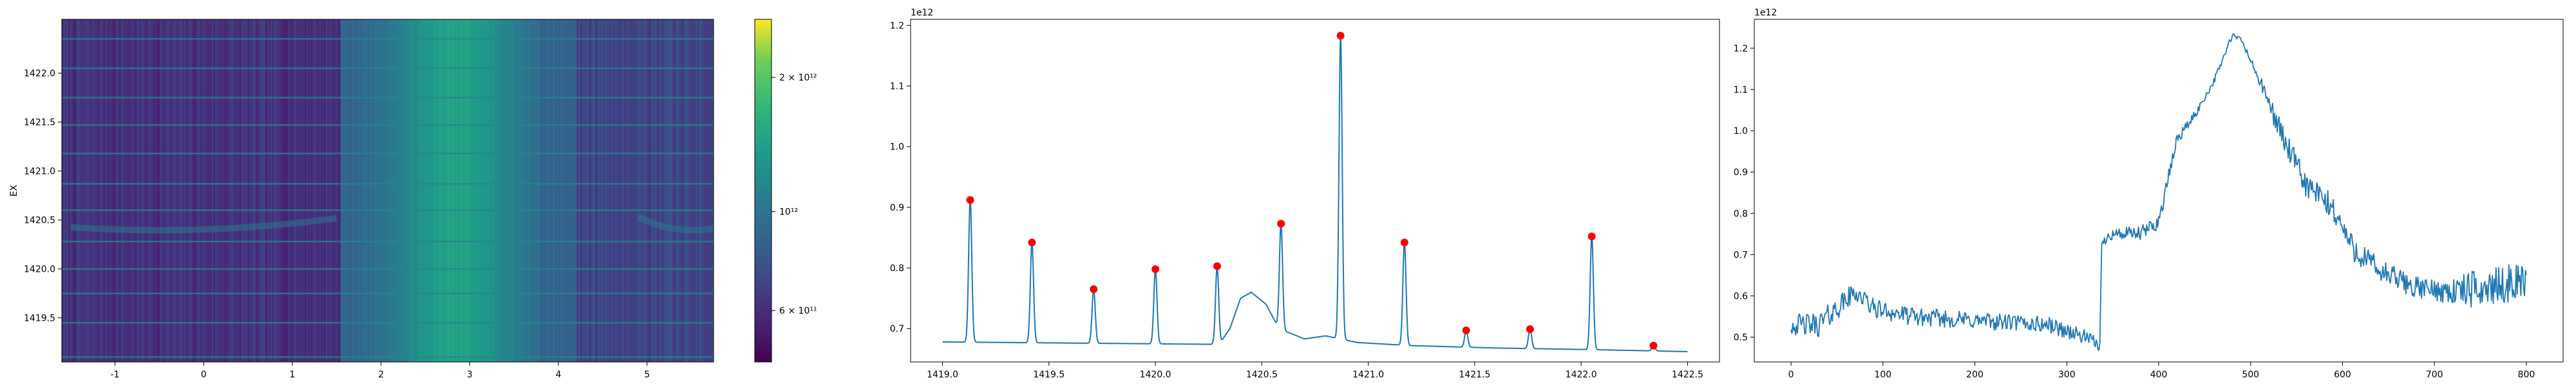  Describe the element at coordinates (897, 208) in the screenshot. I see `peaks-y-tick-label: 0.9` at that location.